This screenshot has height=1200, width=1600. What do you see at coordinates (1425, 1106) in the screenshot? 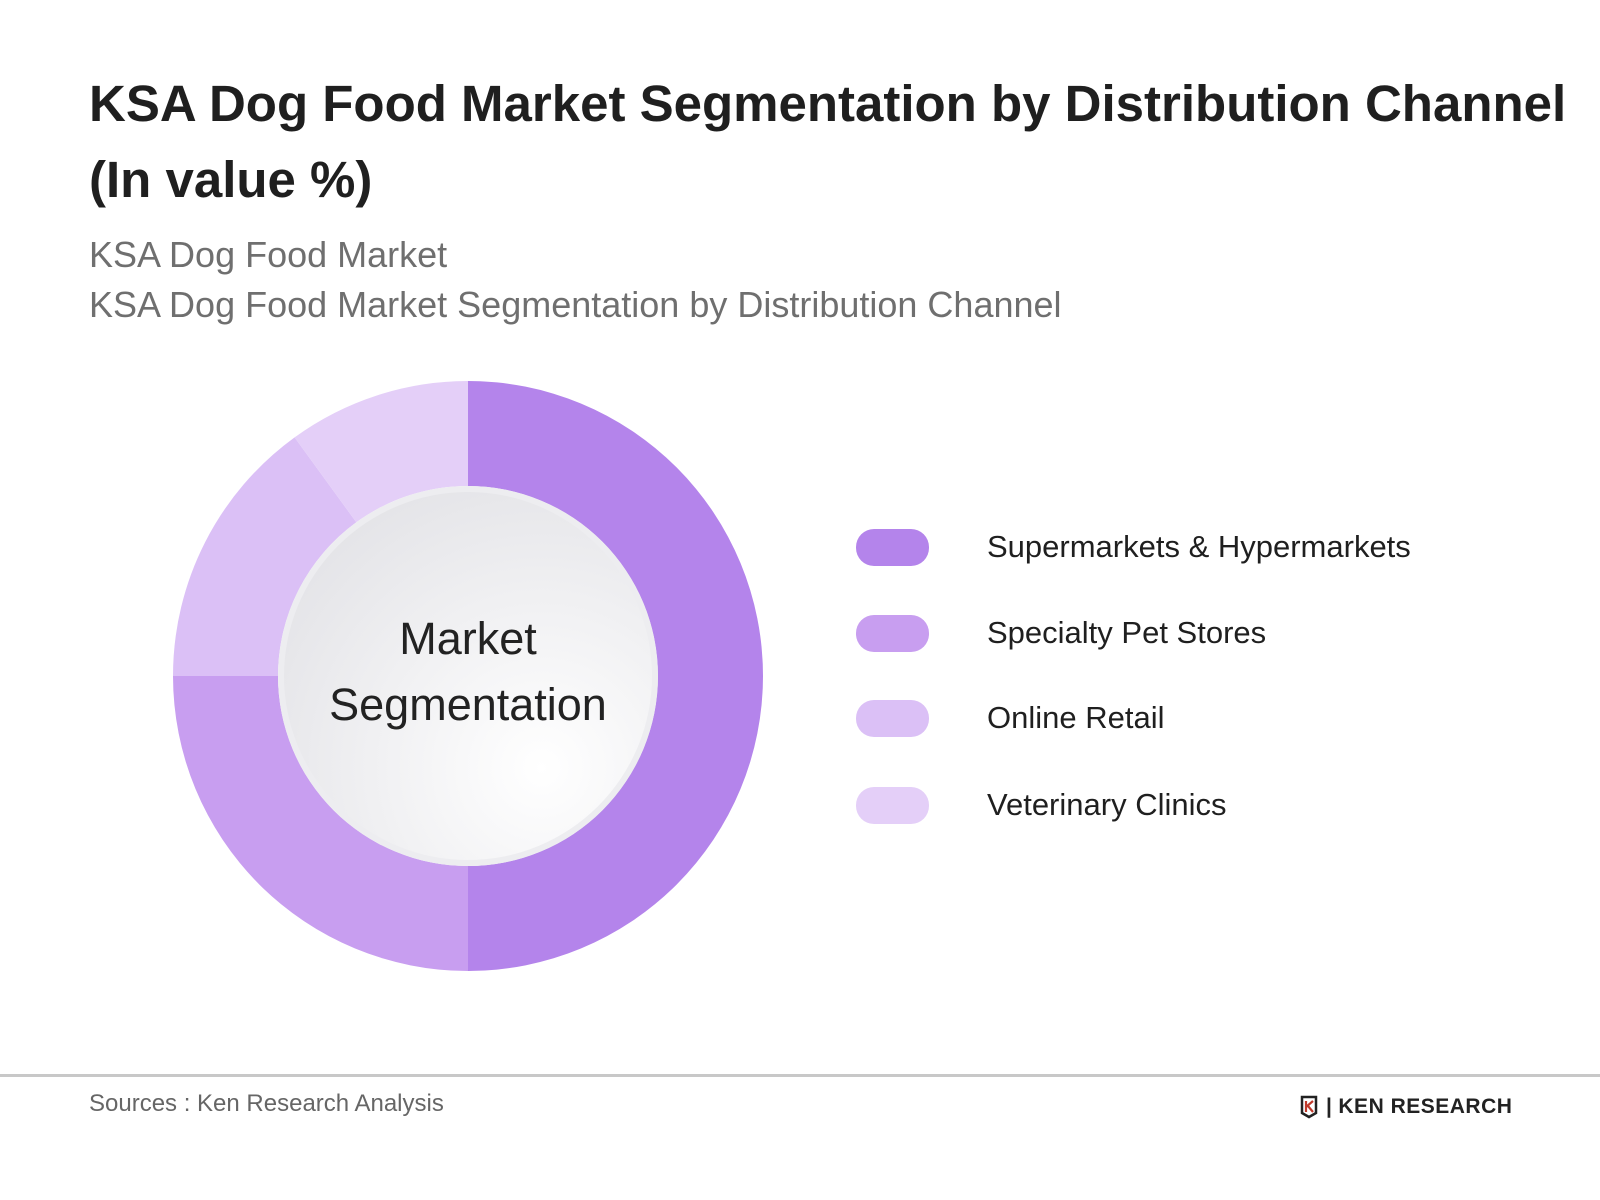
I see `logo-text: KEN RESEARCH` at bounding box center [1425, 1106].